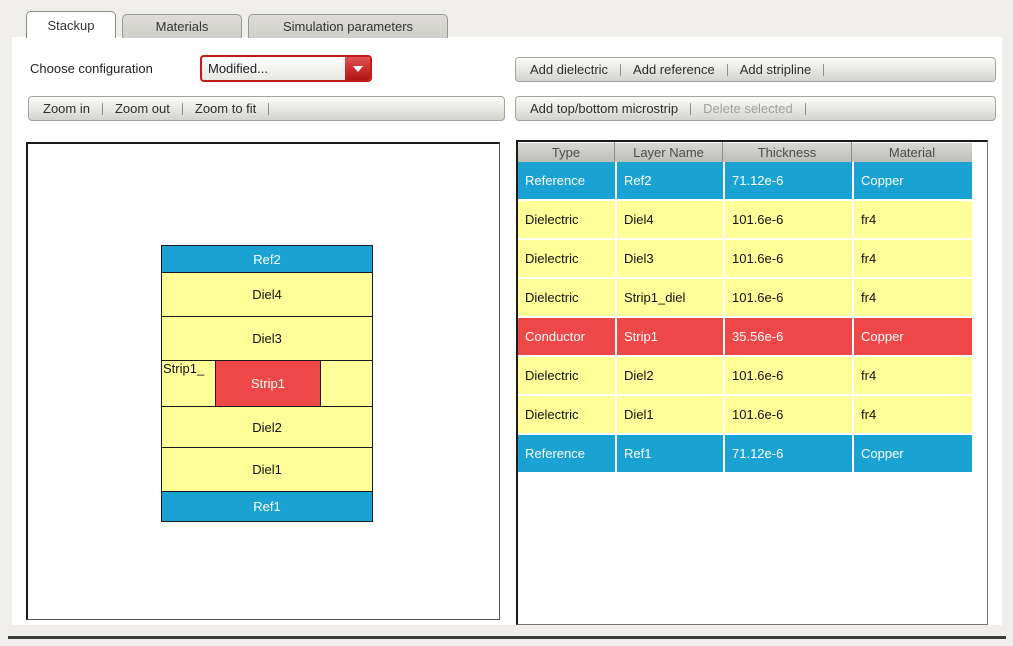  I want to click on stack-layer-name: Diel1, so click(267, 469).